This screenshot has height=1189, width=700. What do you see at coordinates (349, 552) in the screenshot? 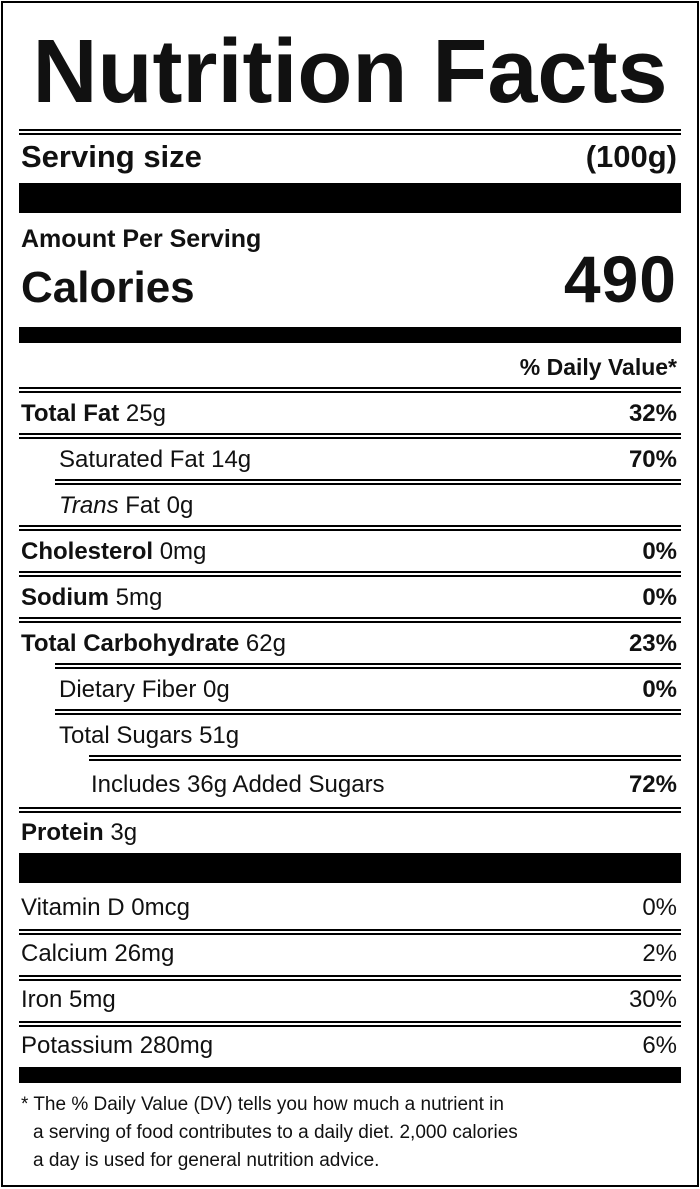
I see `nutrient-row-cholesterol: Cholesterol 0mg 0%` at bounding box center [349, 552].